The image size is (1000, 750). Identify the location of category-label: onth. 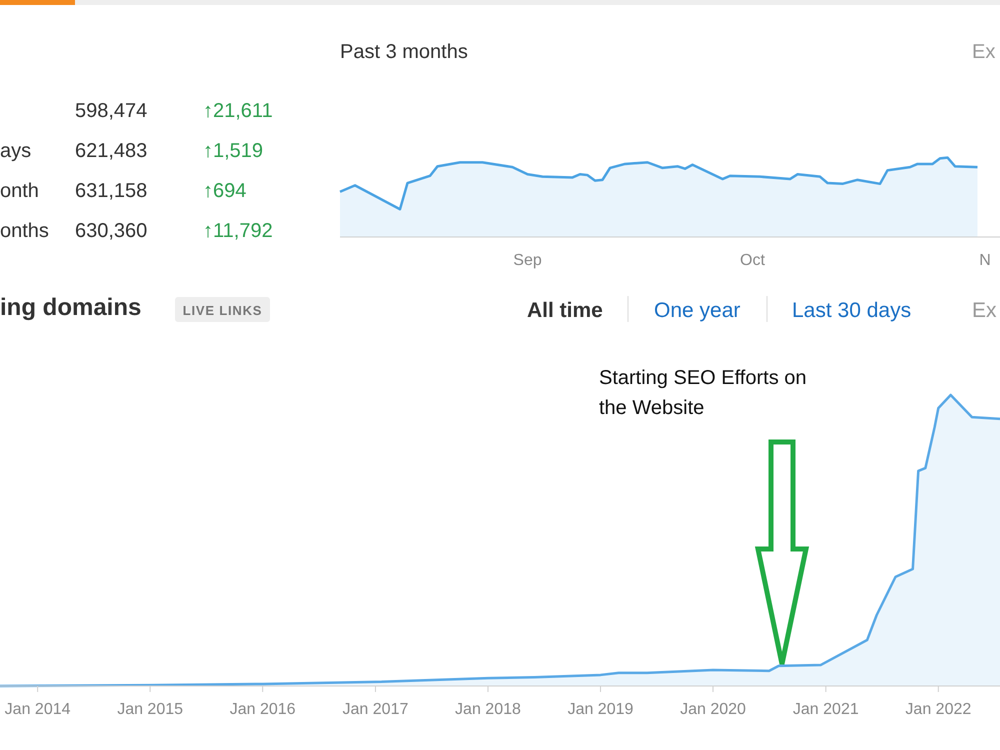
(19, 191).